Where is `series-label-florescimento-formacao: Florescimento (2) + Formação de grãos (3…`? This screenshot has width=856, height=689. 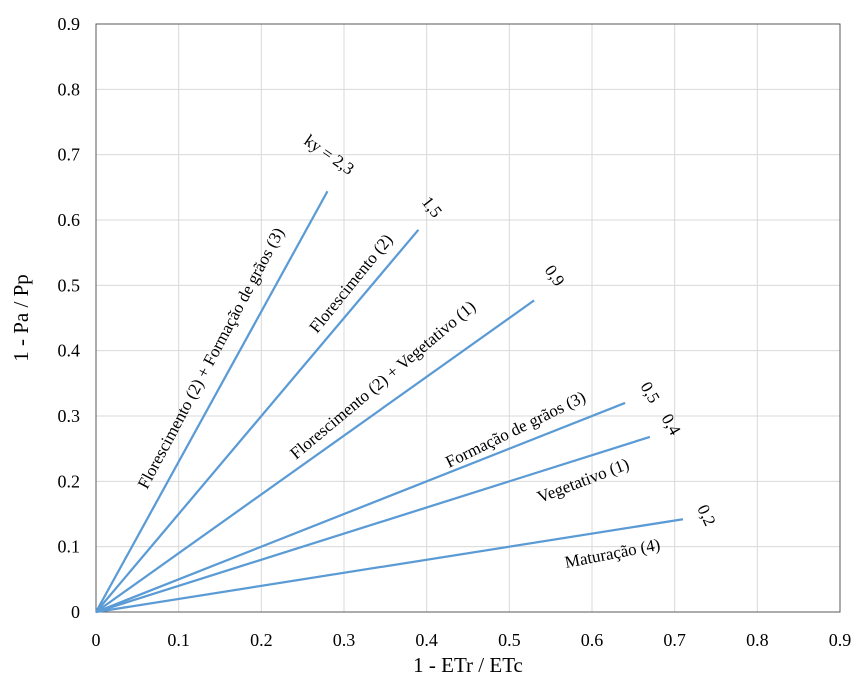 series-label-florescimento-formacao: Florescimento (2) + Formação de grãos (3… is located at coordinates (211, 357).